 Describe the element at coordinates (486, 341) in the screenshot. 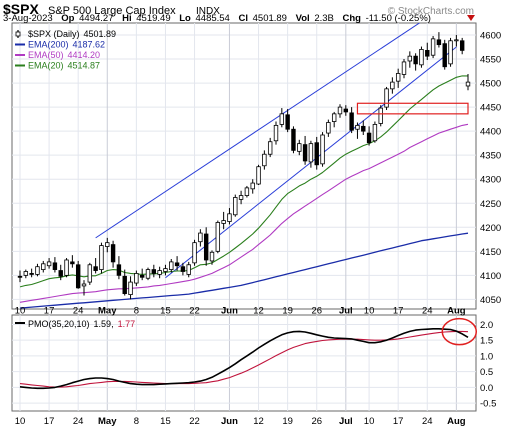

I see `y-tick-label: 1.5` at that location.